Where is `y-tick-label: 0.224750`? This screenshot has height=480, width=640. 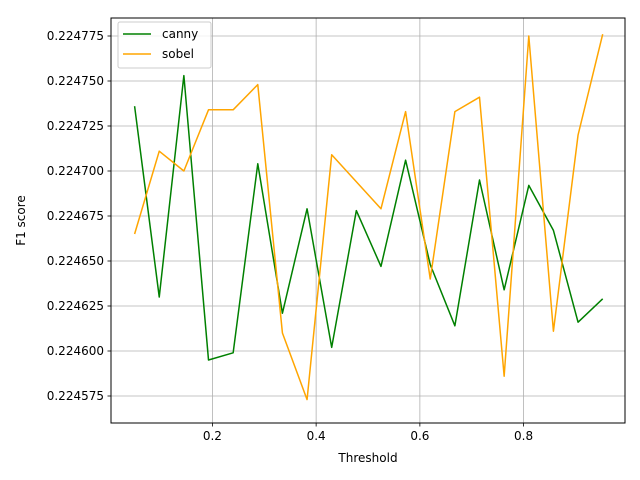 y-tick-label: 0.224750 is located at coordinates (75, 81).